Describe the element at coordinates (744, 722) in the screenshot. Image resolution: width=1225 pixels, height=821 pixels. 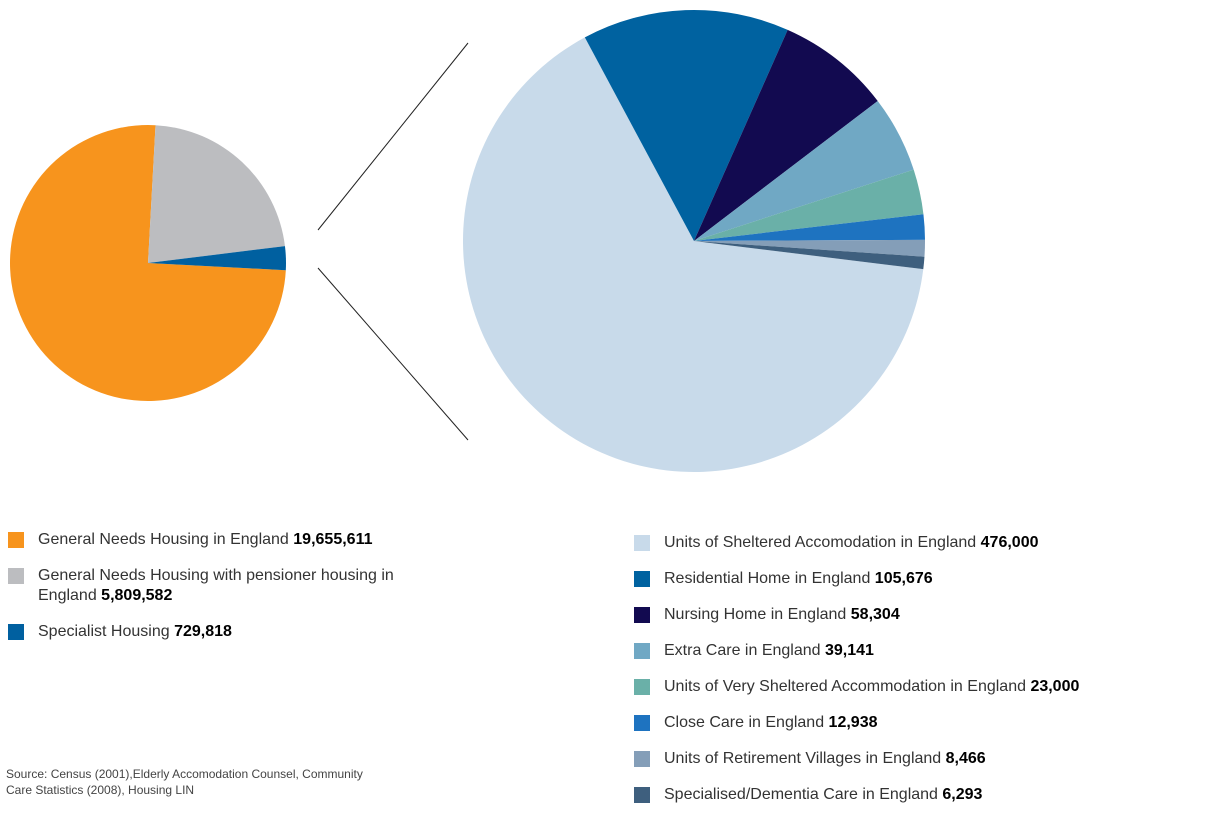
I see `legend-label: Close Care in England` at that location.